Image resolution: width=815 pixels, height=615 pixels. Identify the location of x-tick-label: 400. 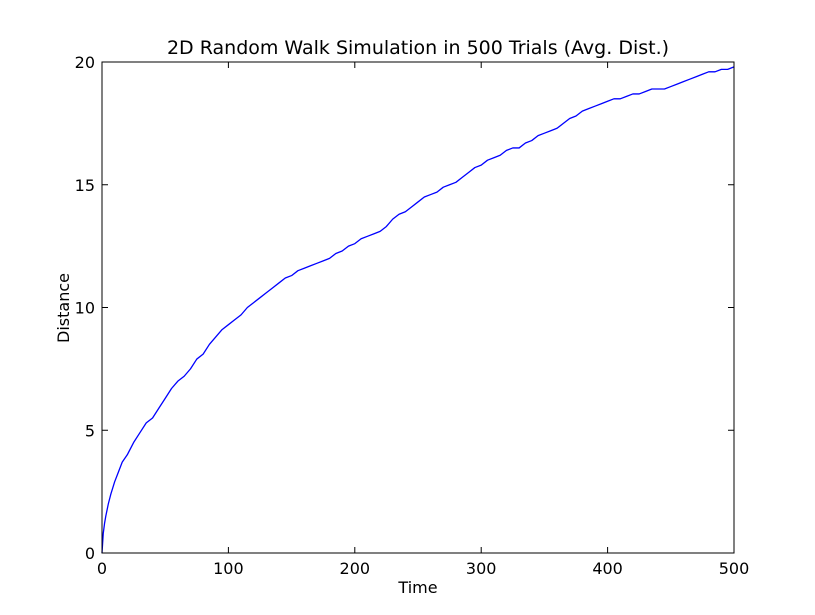
(607, 568).